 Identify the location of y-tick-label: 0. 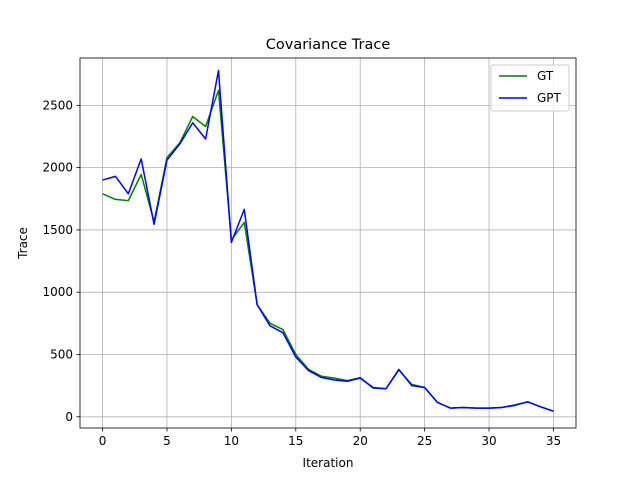
(69, 417).